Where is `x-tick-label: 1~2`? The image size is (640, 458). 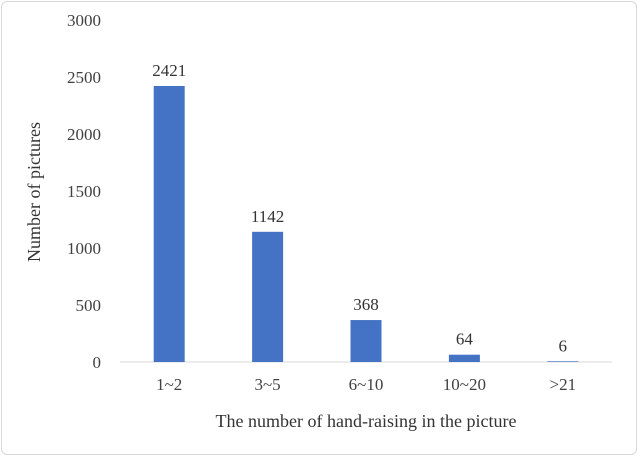
x-tick-label: 1~2 is located at coordinates (169, 384).